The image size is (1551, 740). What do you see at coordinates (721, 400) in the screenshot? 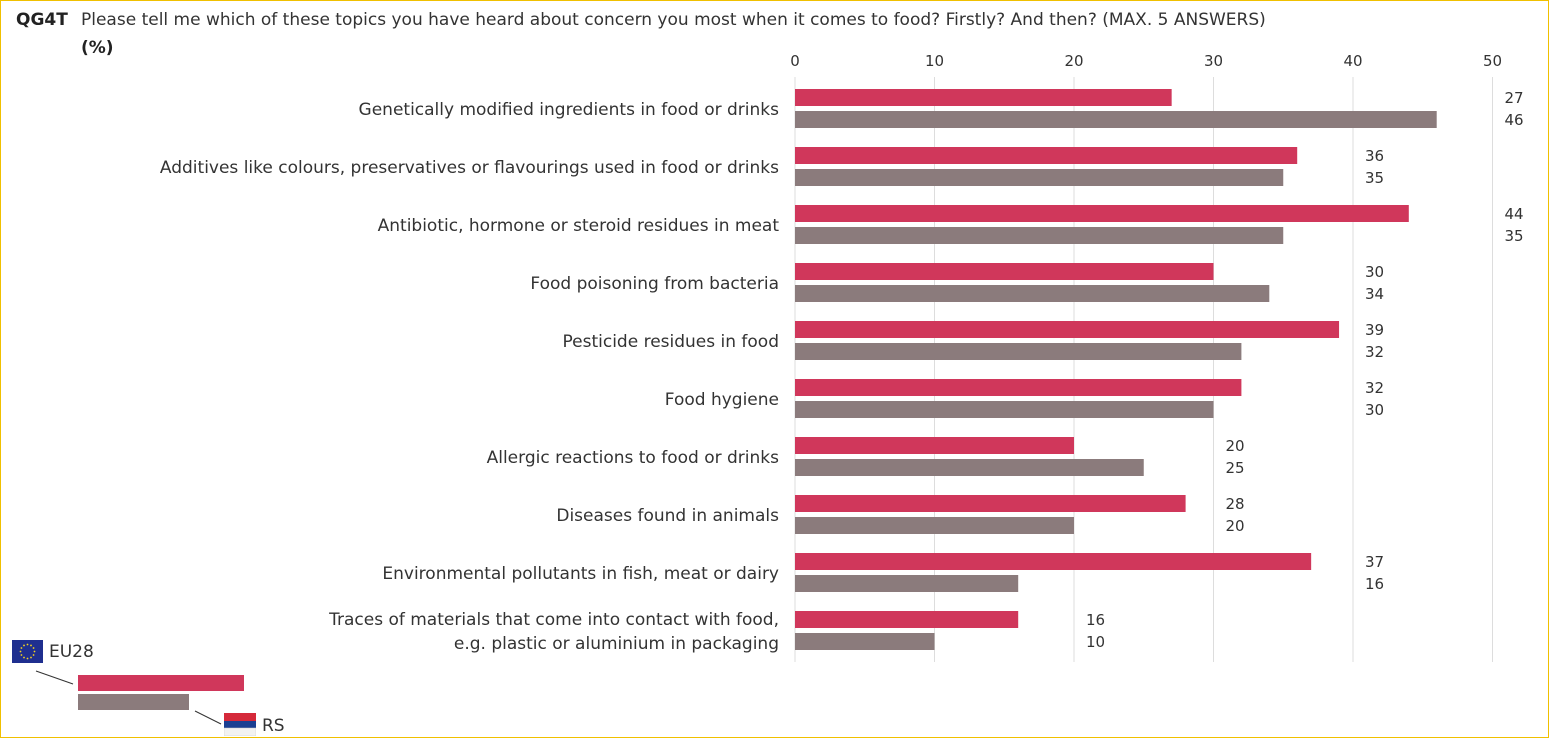
I see `category-label: Food hygiene` at bounding box center [721, 400].